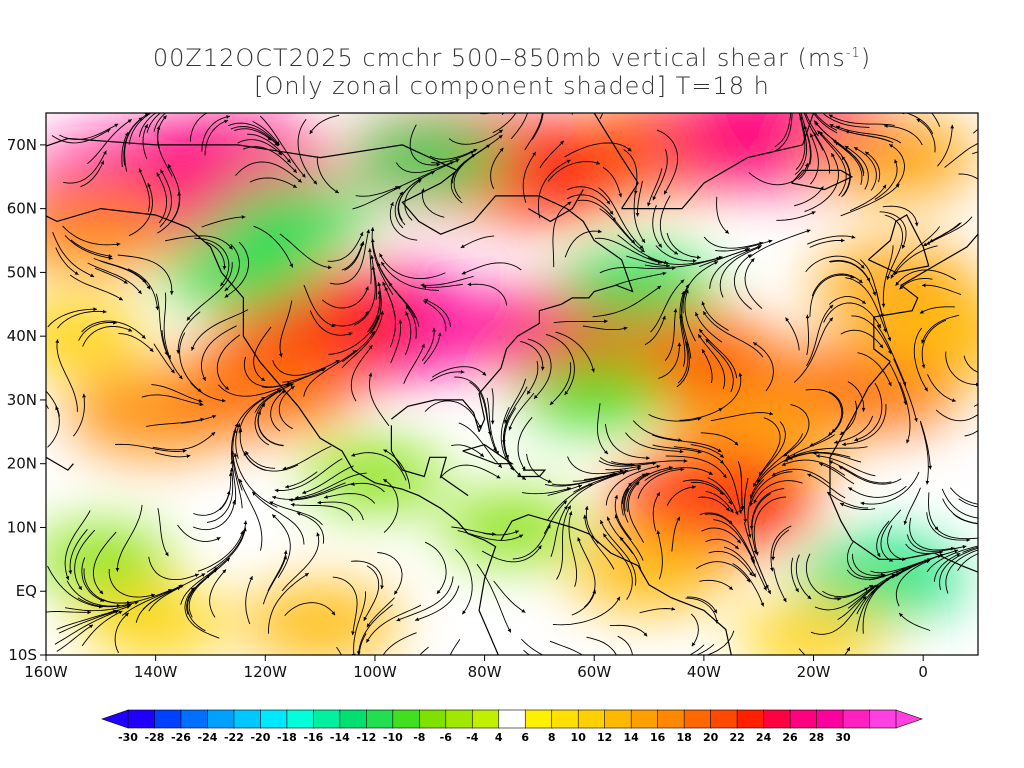 This screenshot has width=1024, height=768. What do you see at coordinates (909, 719) in the screenshot?
I see `colorbar-over-arrow` at bounding box center [909, 719].